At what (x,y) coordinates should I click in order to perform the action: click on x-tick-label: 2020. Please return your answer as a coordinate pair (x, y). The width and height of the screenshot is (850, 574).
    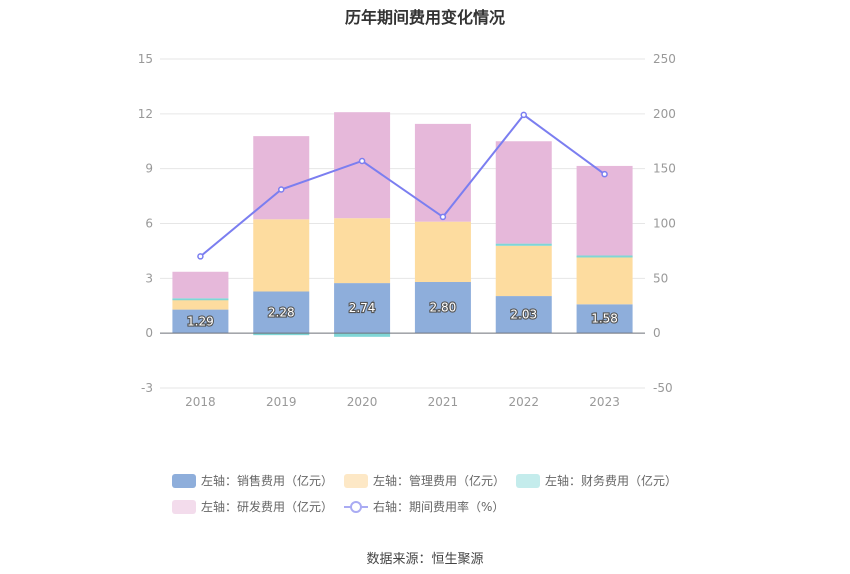
    Looking at the image, I should click on (362, 402).